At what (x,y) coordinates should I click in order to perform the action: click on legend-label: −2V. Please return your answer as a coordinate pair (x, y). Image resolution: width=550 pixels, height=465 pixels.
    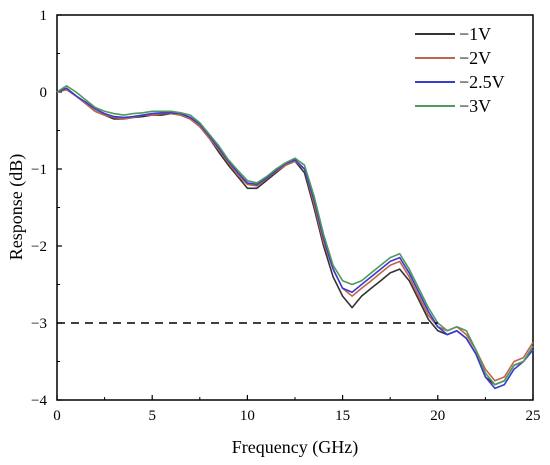
    Looking at the image, I should click on (475, 58).